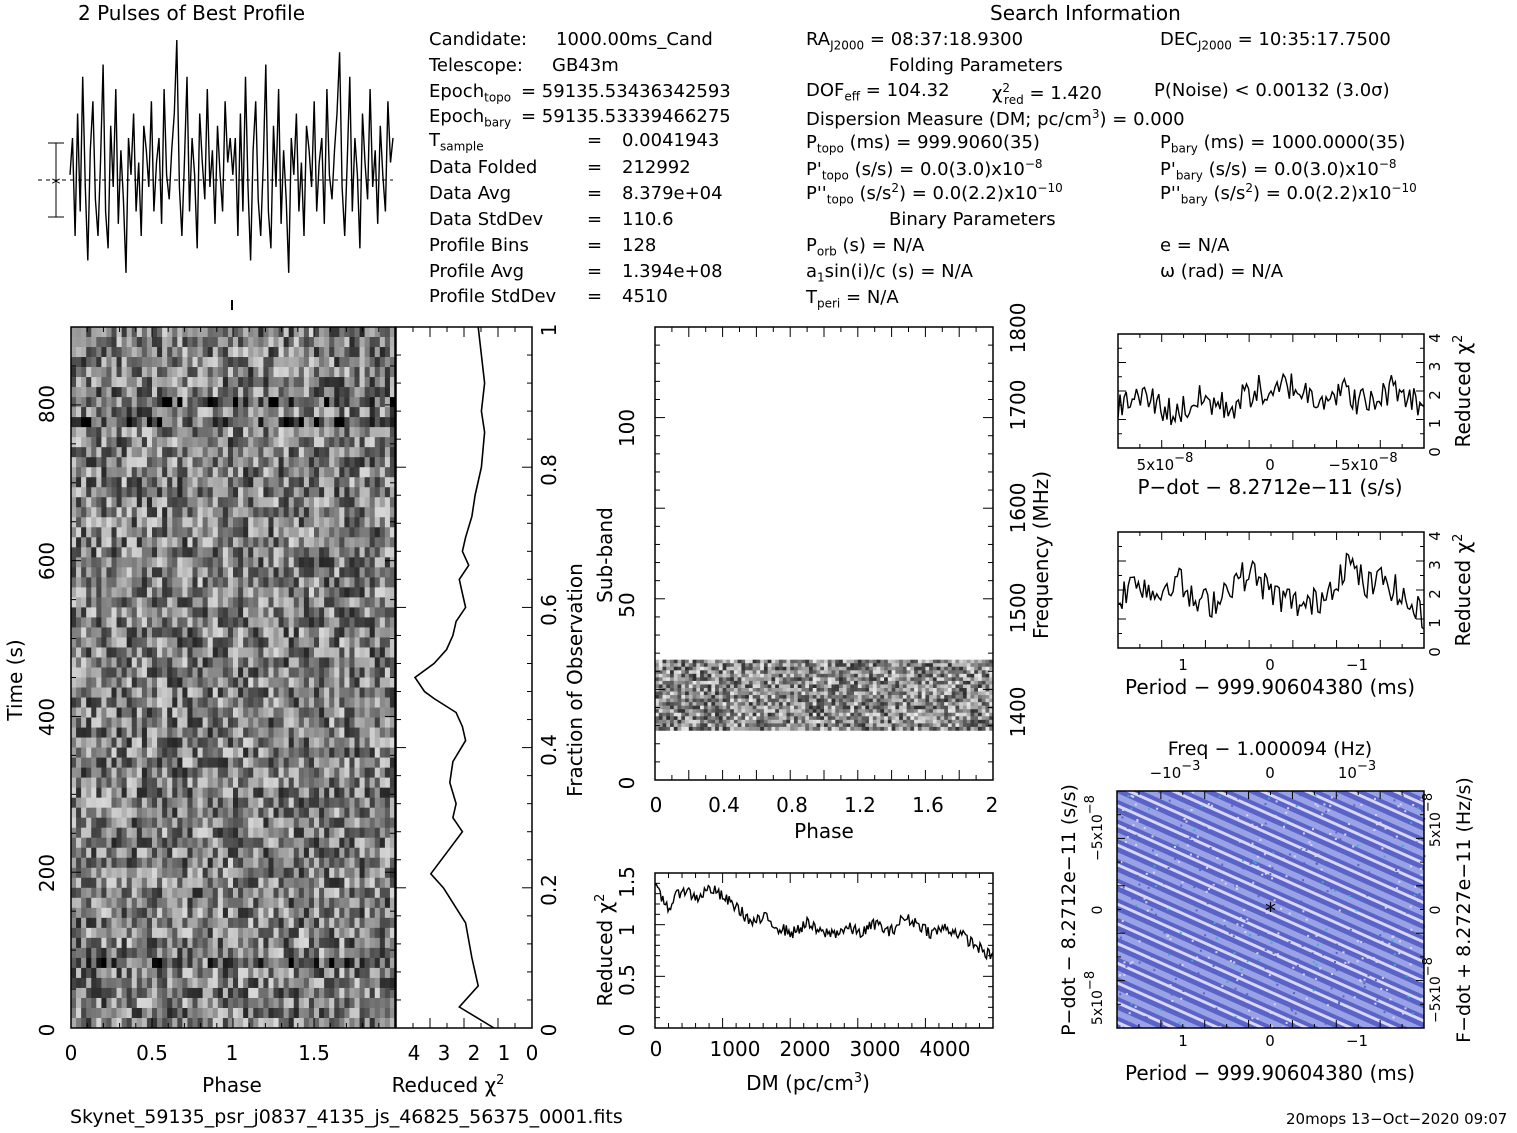  Describe the element at coordinates (976, 65) in the screenshot. I see `folding-header: Folding Parameters` at that location.